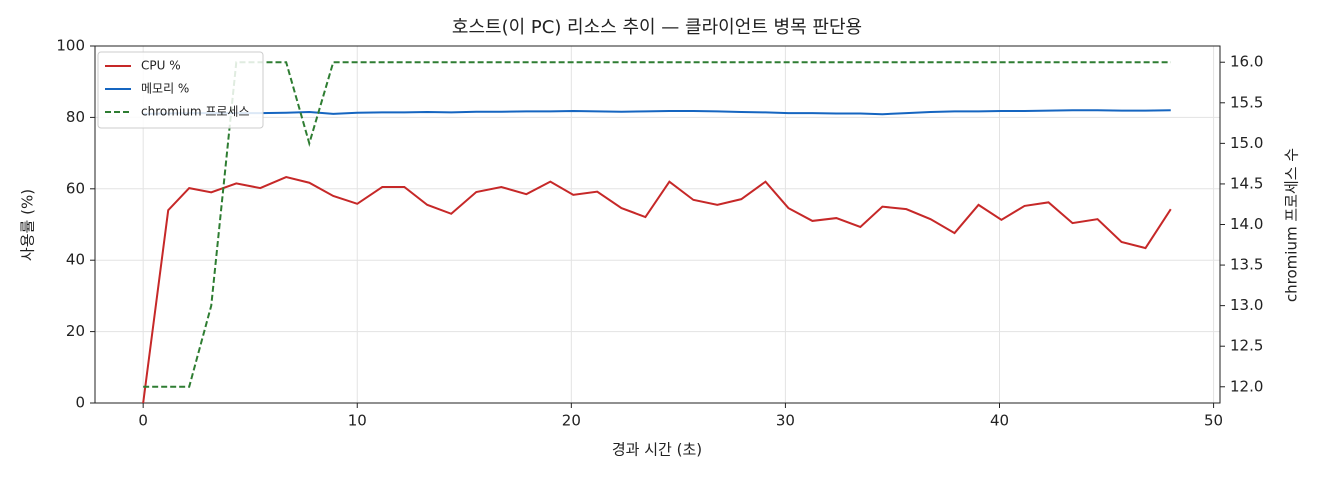 Image resolution: width=1320 pixels, height=484 pixels. What do you see at coordinates (1246, 183) in the screenshot?
I see `y2-tick-label: 14.5` at bounding box center [1246, 183].